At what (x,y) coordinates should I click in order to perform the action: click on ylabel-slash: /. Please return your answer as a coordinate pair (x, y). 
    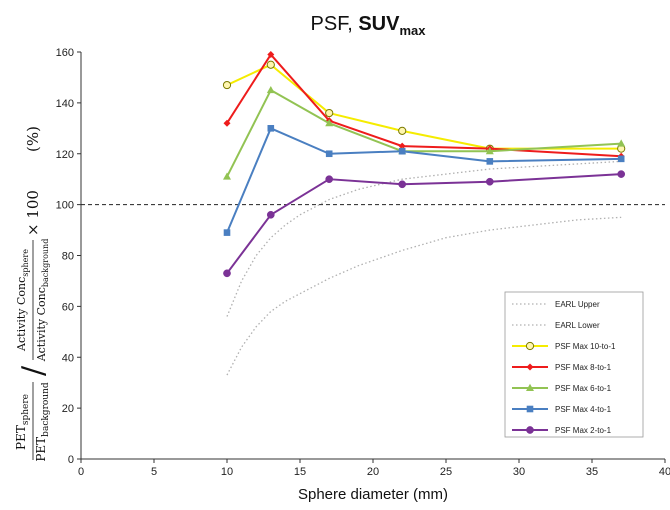
    Looking at the image, I should click on (33, 370).